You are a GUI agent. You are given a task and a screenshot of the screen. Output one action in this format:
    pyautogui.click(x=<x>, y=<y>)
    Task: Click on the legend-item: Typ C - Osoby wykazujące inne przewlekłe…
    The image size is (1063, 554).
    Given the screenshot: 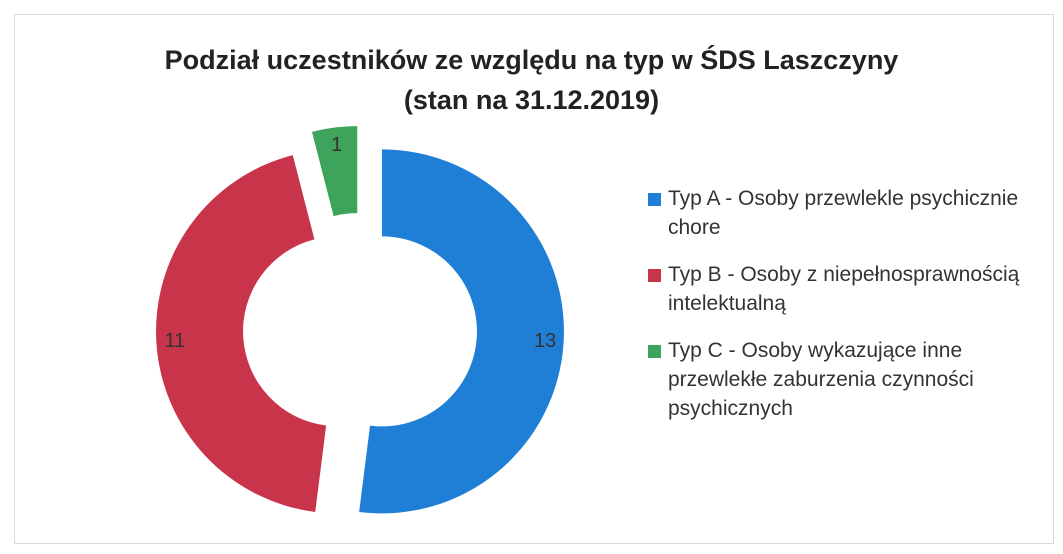 What is the action you would take?
    pyautogui.click(x=853, y=379)
    